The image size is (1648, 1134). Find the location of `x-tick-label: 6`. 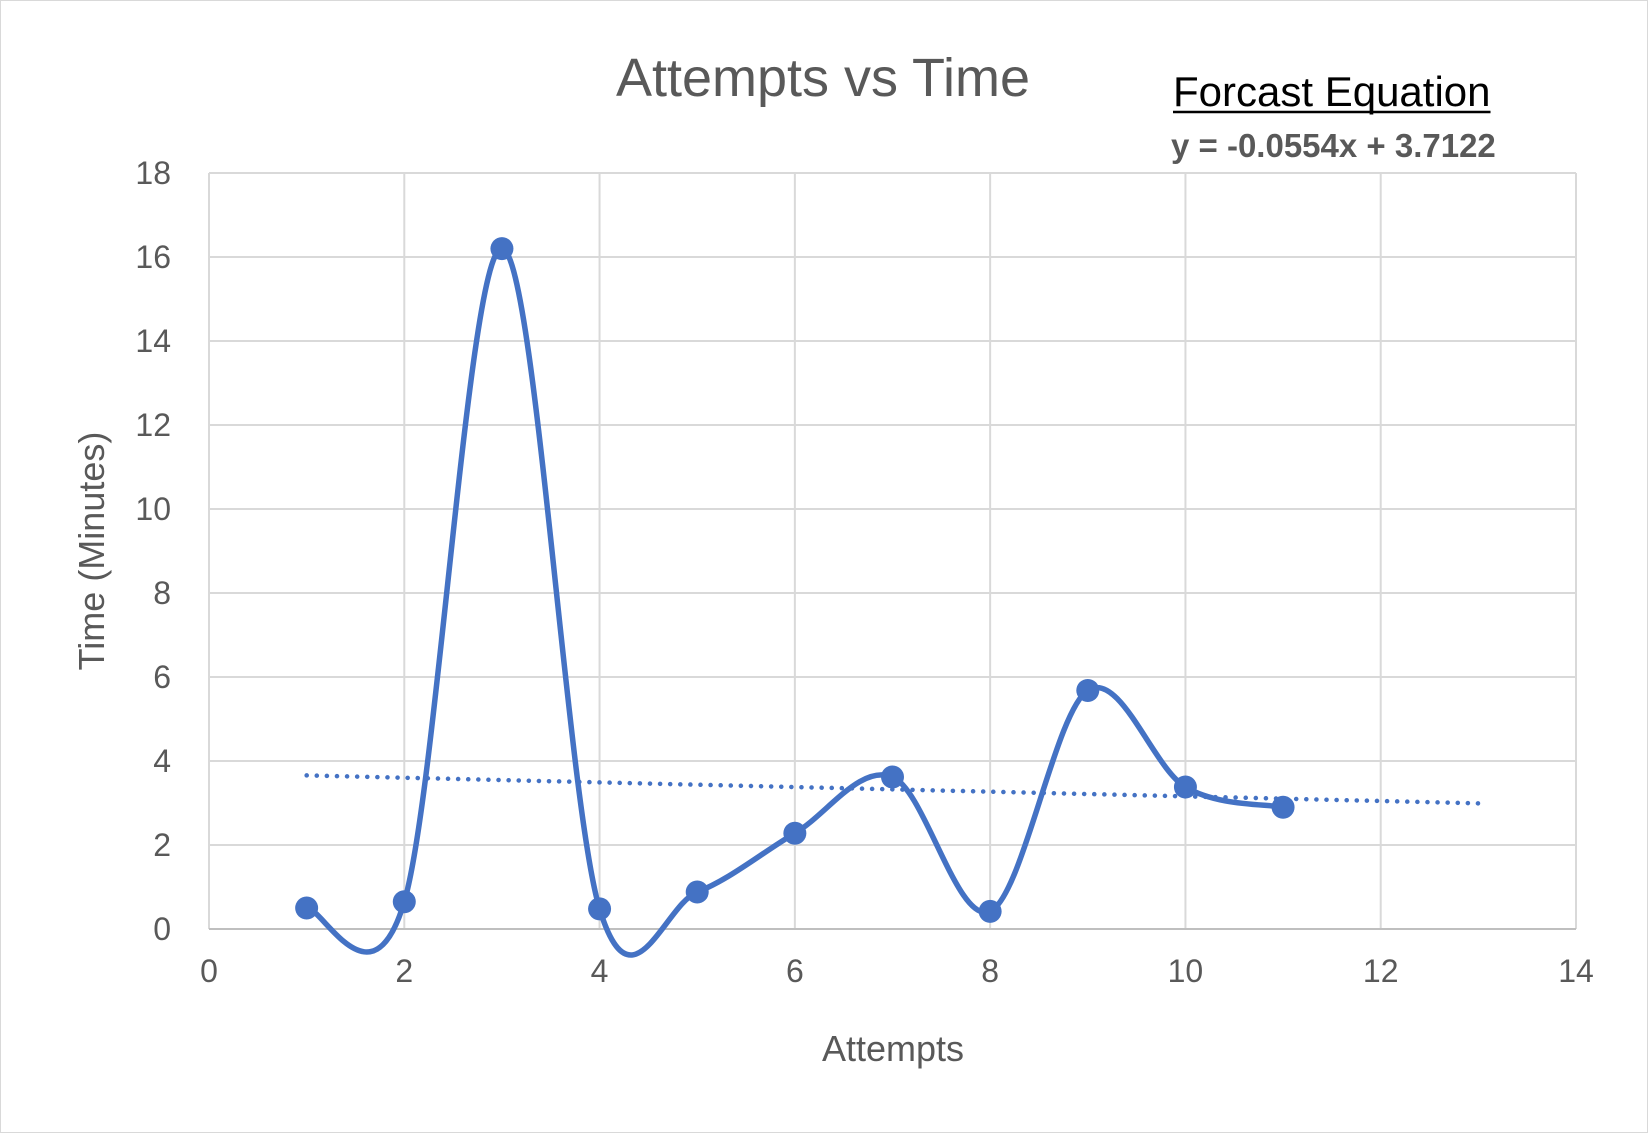

x-tick-label: 6 is located at coordinates (795, 971).